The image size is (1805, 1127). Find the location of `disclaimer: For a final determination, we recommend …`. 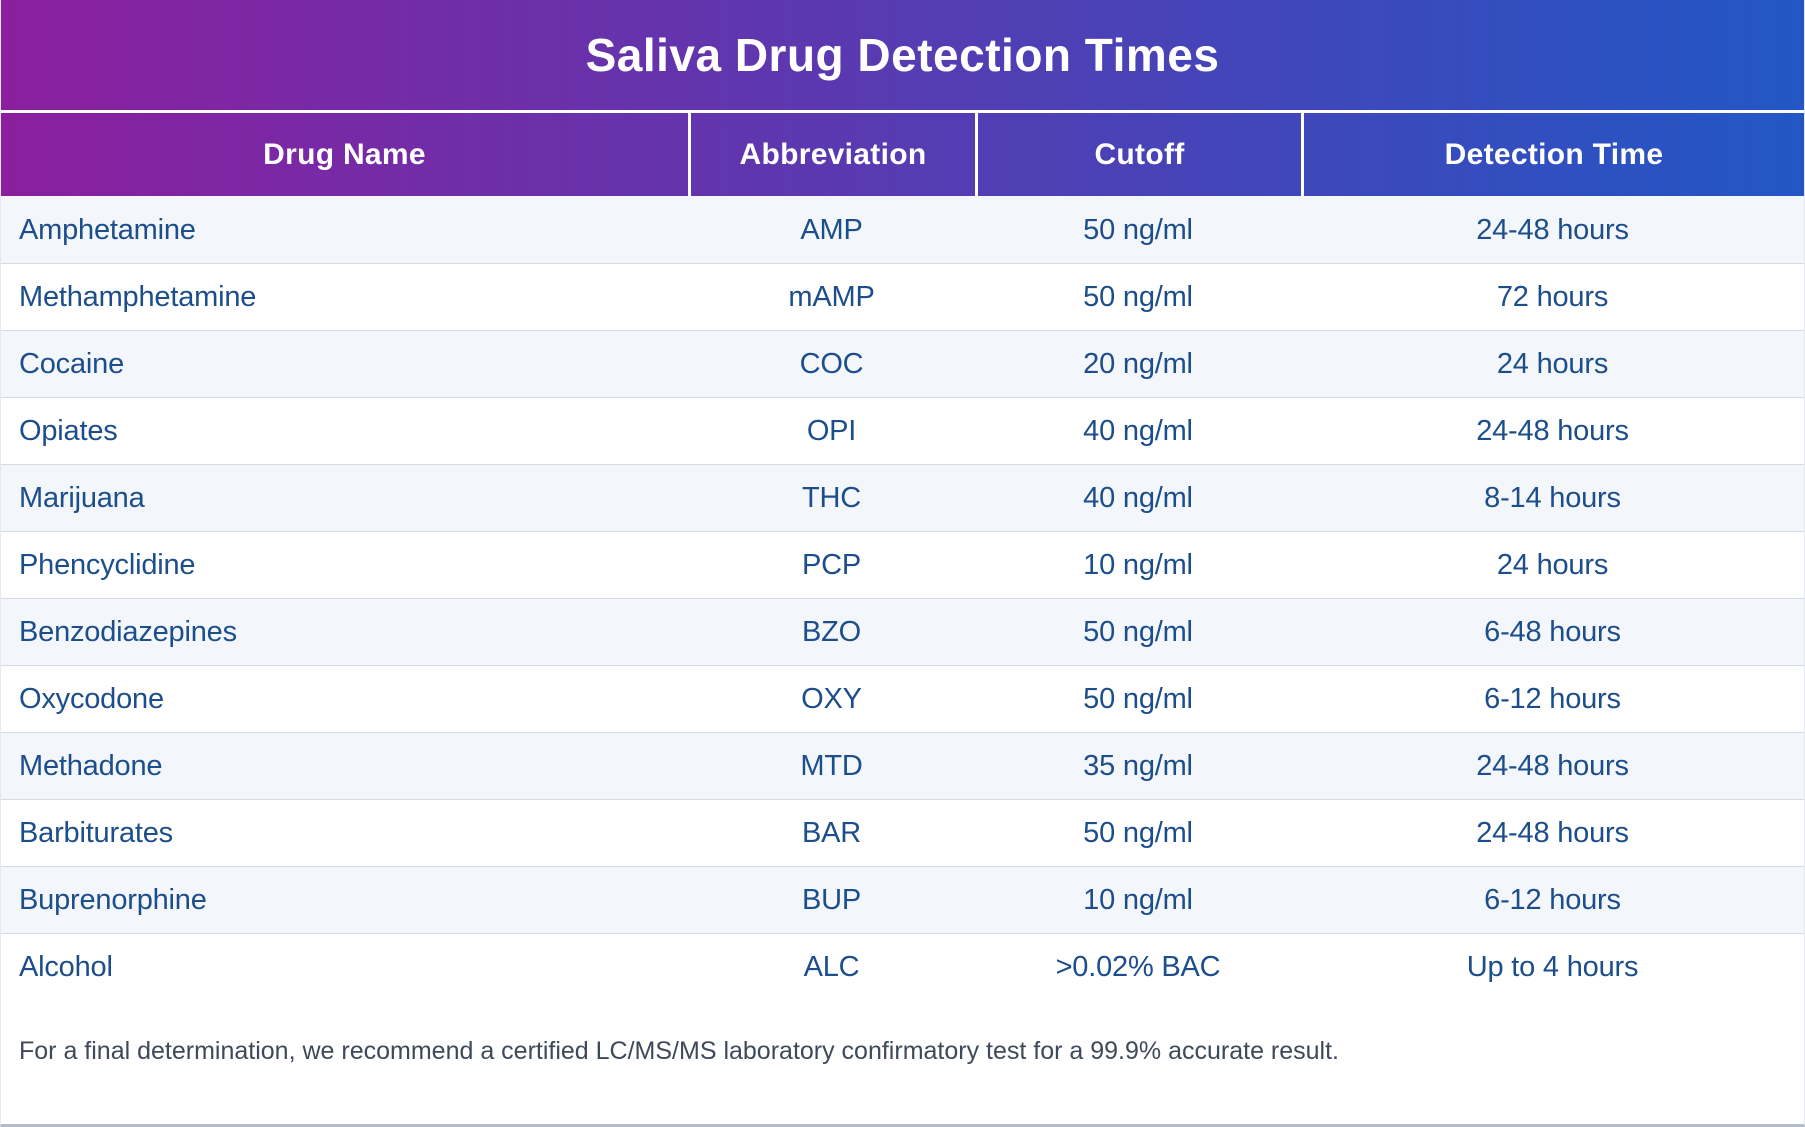

disclaimer: For a final determination, we recommend … is located at coordinates (902, 1062).